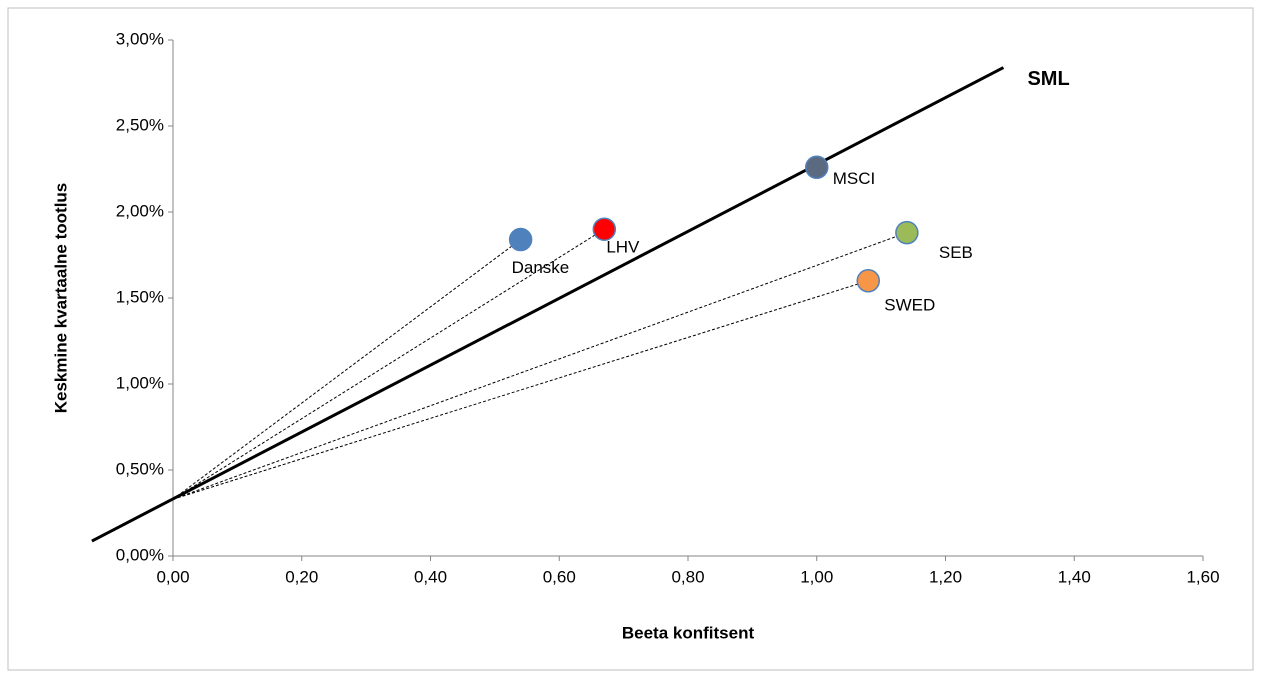  I want to click on point-label: Danske, so click(541, 267).